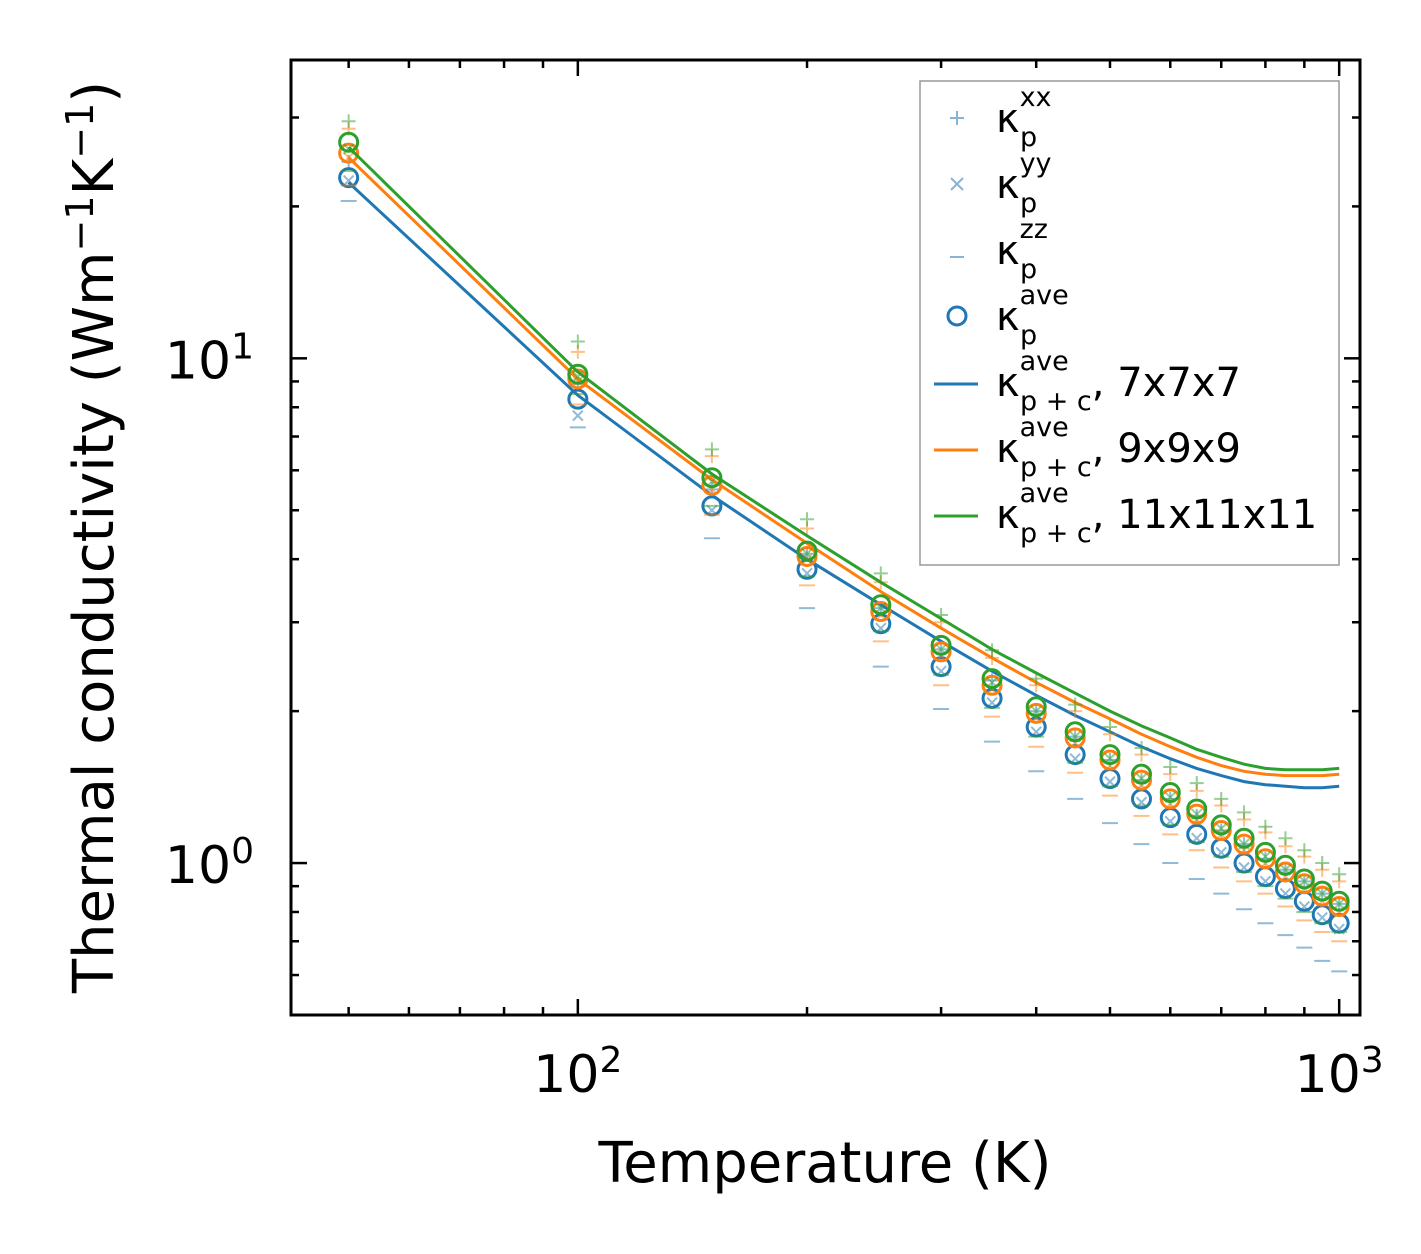 The height and width of the screenshot is (1254, 1421). Describe the element at coordinates (1022, 249) in the screenshot. I see `legend-label: κzz p` at that location.